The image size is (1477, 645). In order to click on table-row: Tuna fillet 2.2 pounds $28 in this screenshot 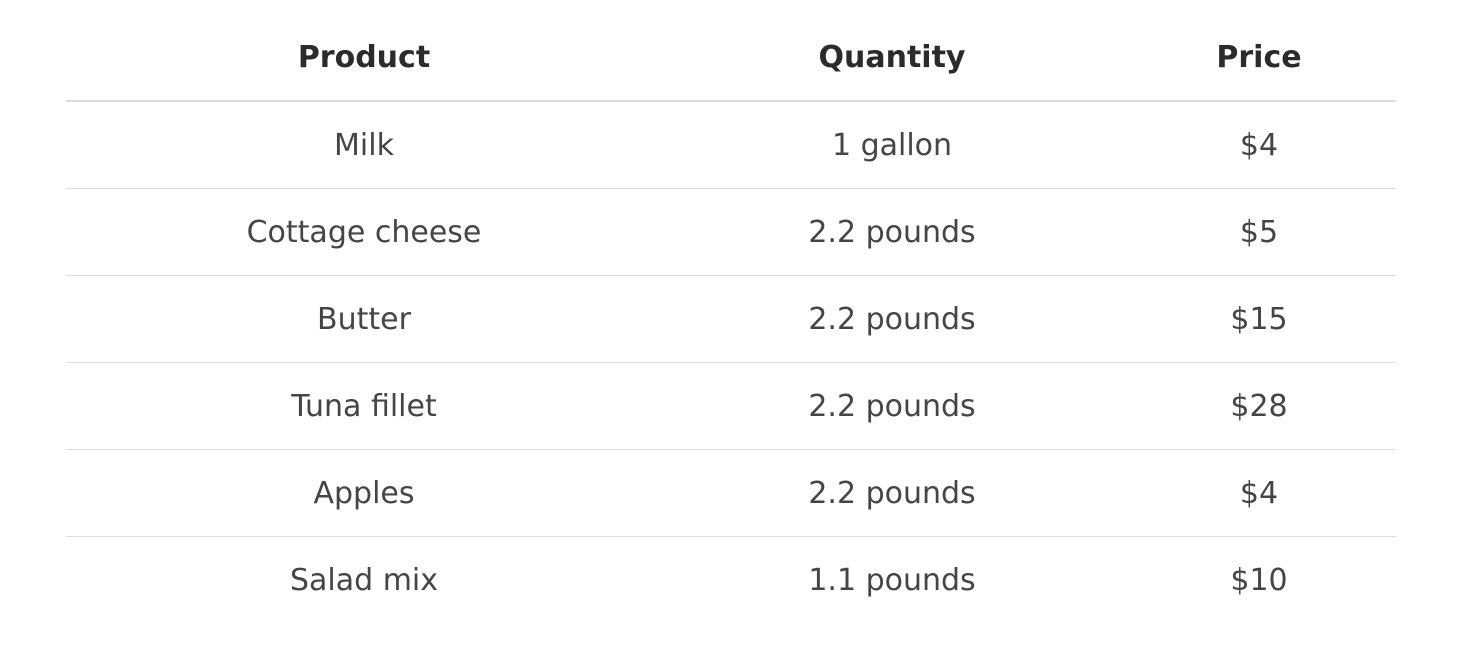, I will do `click(731, 406)`.